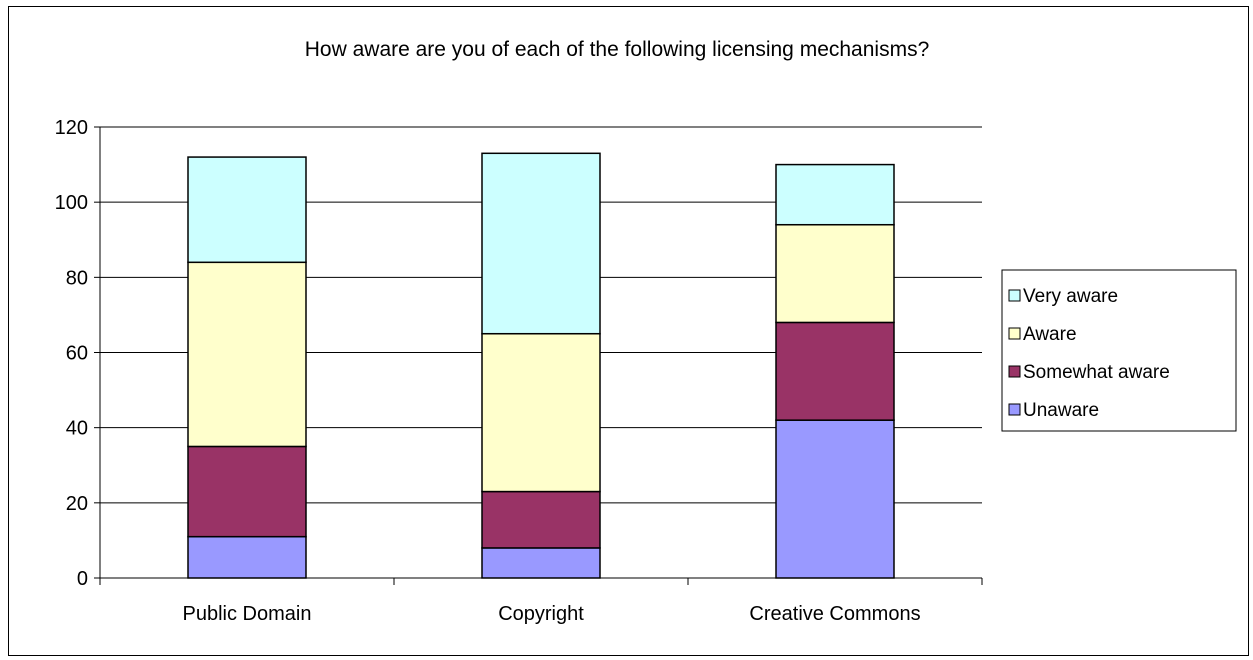 This screenshot has width=1253, height=660. Describe the element at coordinates (77, 354) in the screenshot. I see `y-tick-label: 60` at that location.